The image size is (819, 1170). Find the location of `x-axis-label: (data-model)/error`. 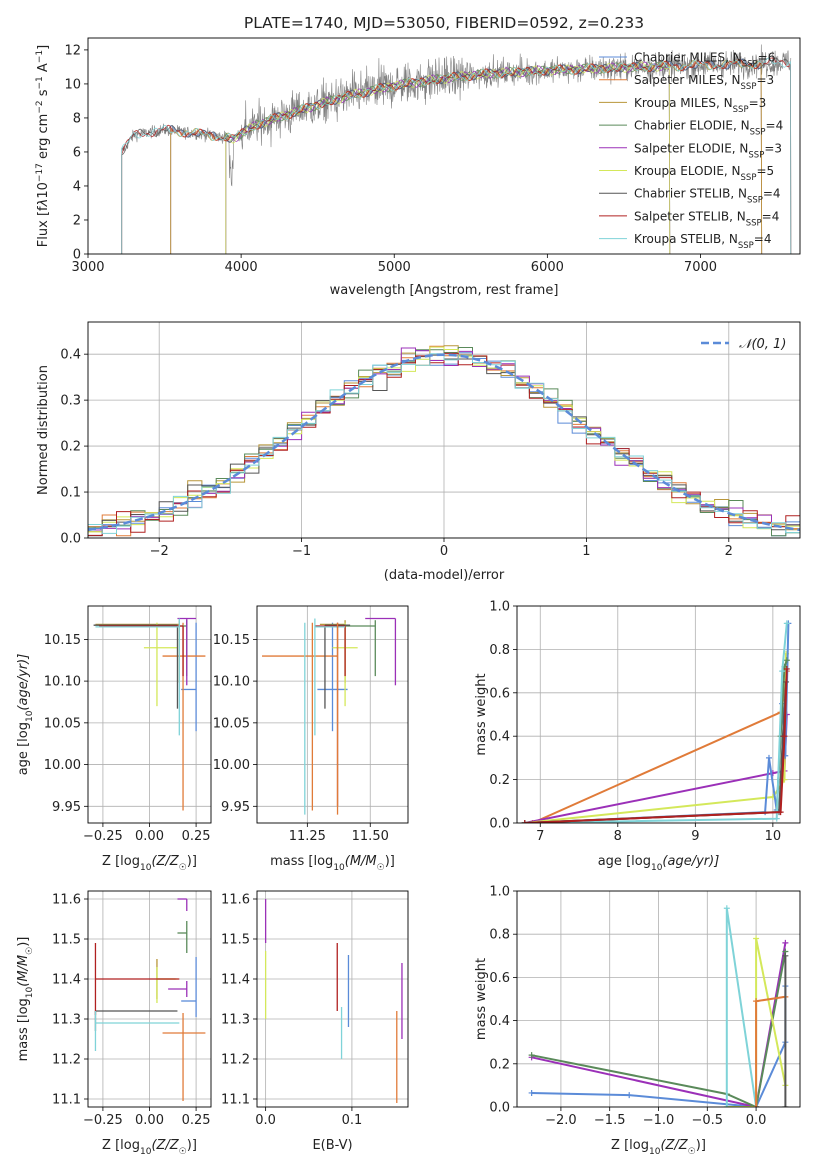

x-axis-label: (data-model)/error is located at coordinates (444, 575).